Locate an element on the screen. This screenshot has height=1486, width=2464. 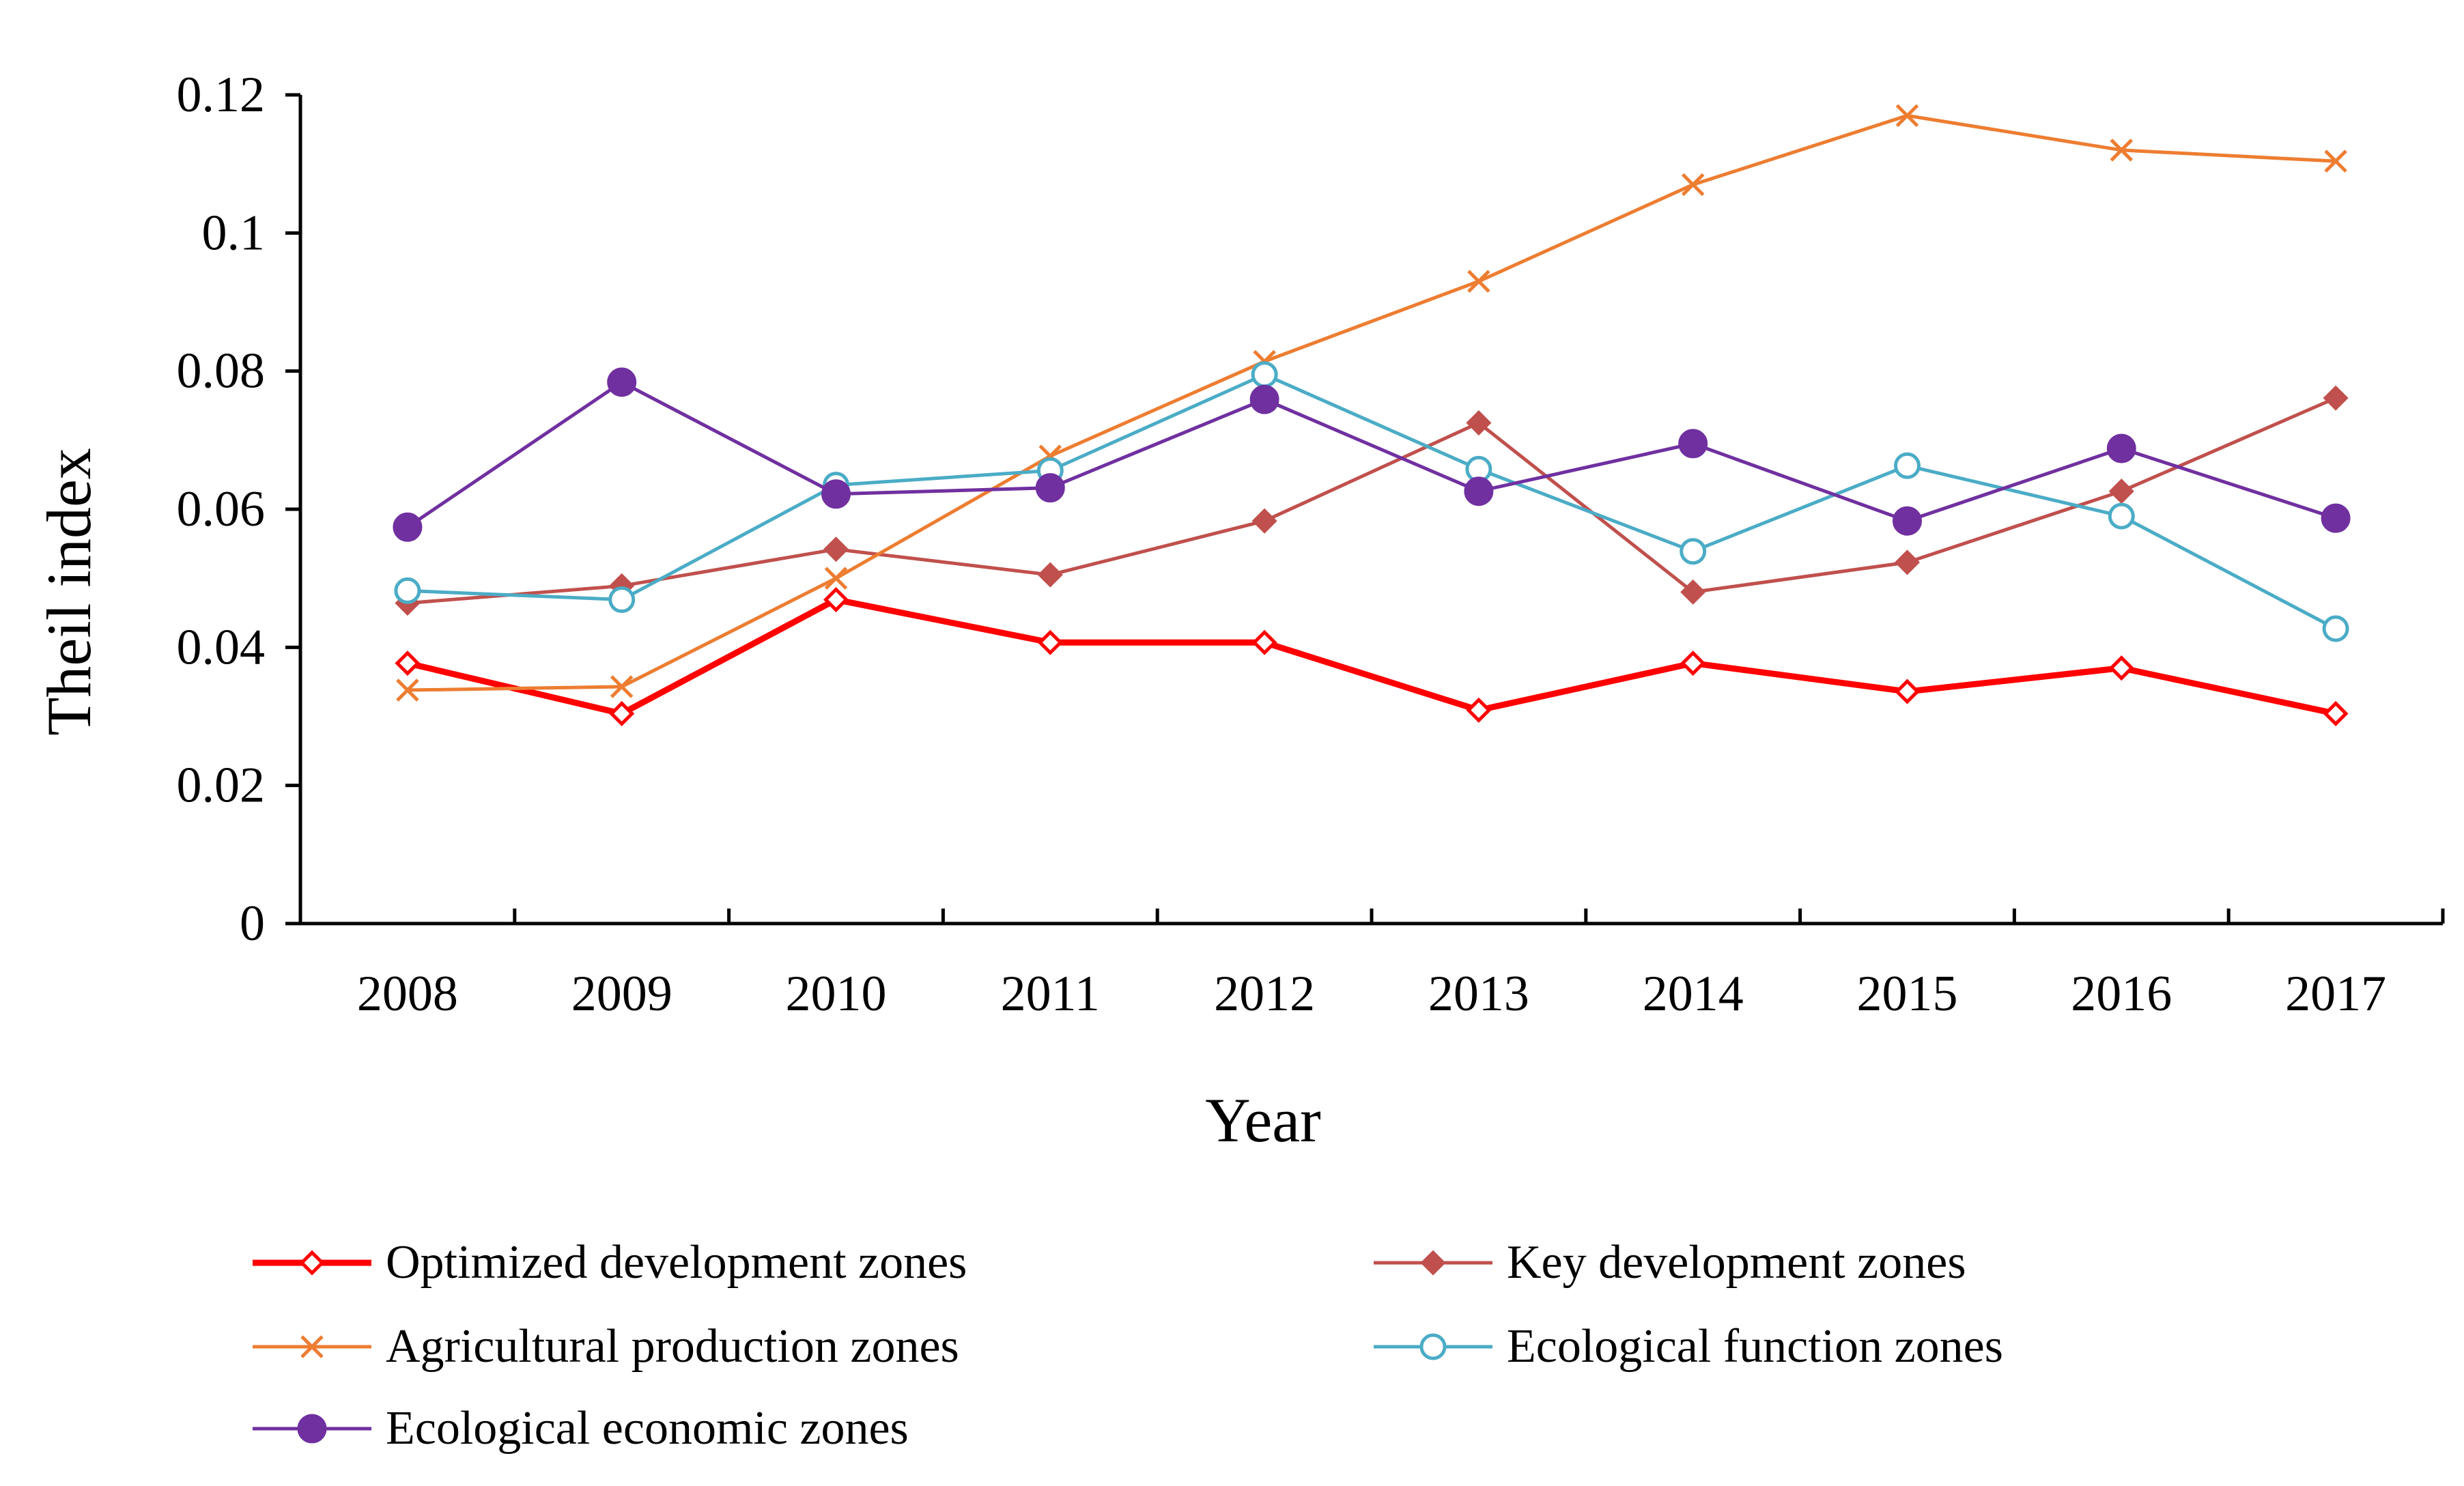
series-optimized-development-zones is located at coordinates (1372, 656).